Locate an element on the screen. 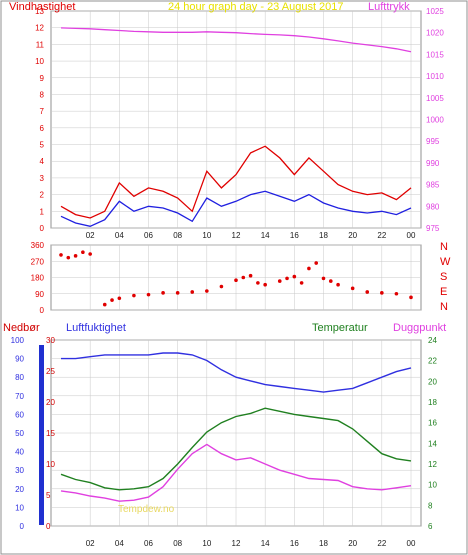 This screenshot has height=555, width=468. temperature-label: Temperatur is located at coordinates (340, 328).